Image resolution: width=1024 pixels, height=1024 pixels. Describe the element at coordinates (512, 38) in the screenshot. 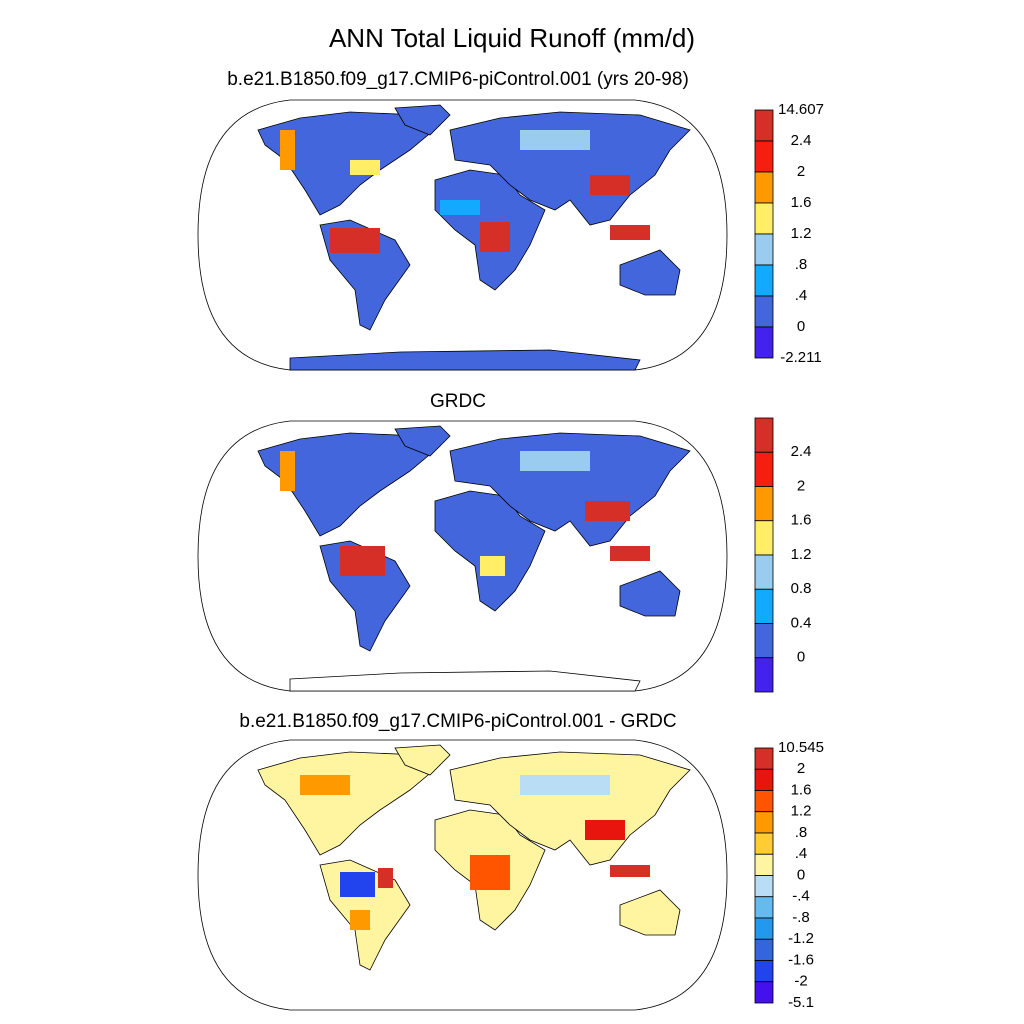

I see `figure-title: ANN Total Liquid Runoff (mm/d)` at that location.